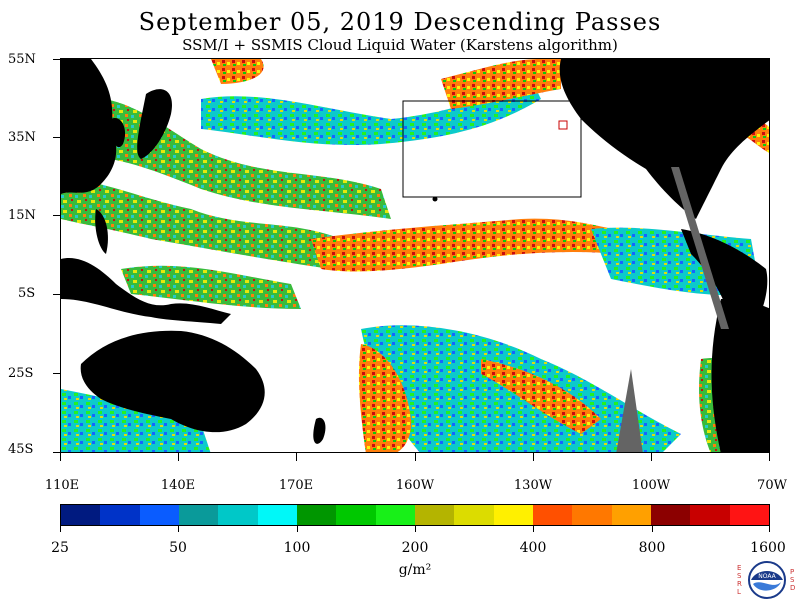 This screenshot has height=600, width=800. Describe the element at coordinates (101, 231) in the screenshot. I see `philippines` at that location.